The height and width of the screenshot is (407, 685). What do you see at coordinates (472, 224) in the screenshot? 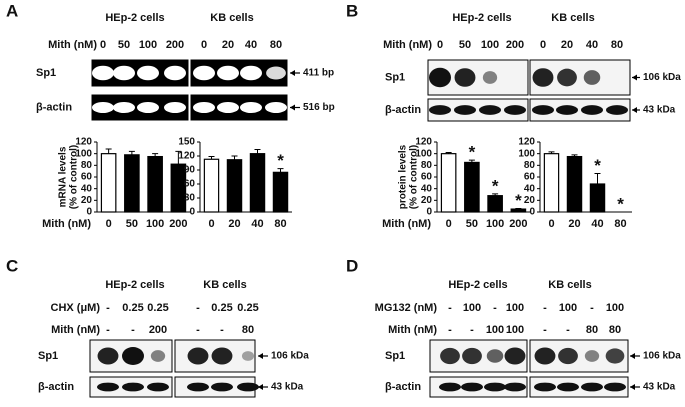
I see `x-tick-label: 50` at bounding box center [472, 224].